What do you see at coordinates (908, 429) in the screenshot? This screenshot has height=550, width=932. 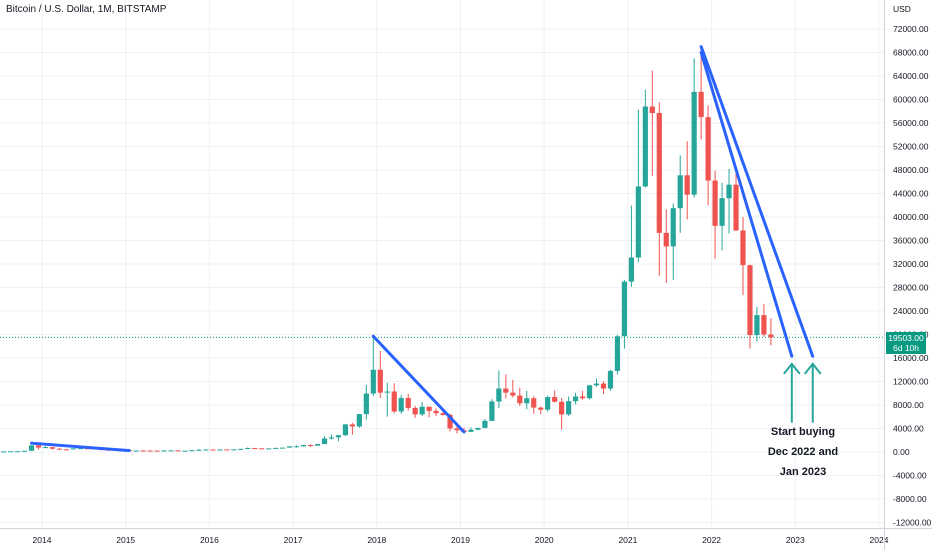 I see `y-tick-label: 4000.00` at bounding box center [908, 429].